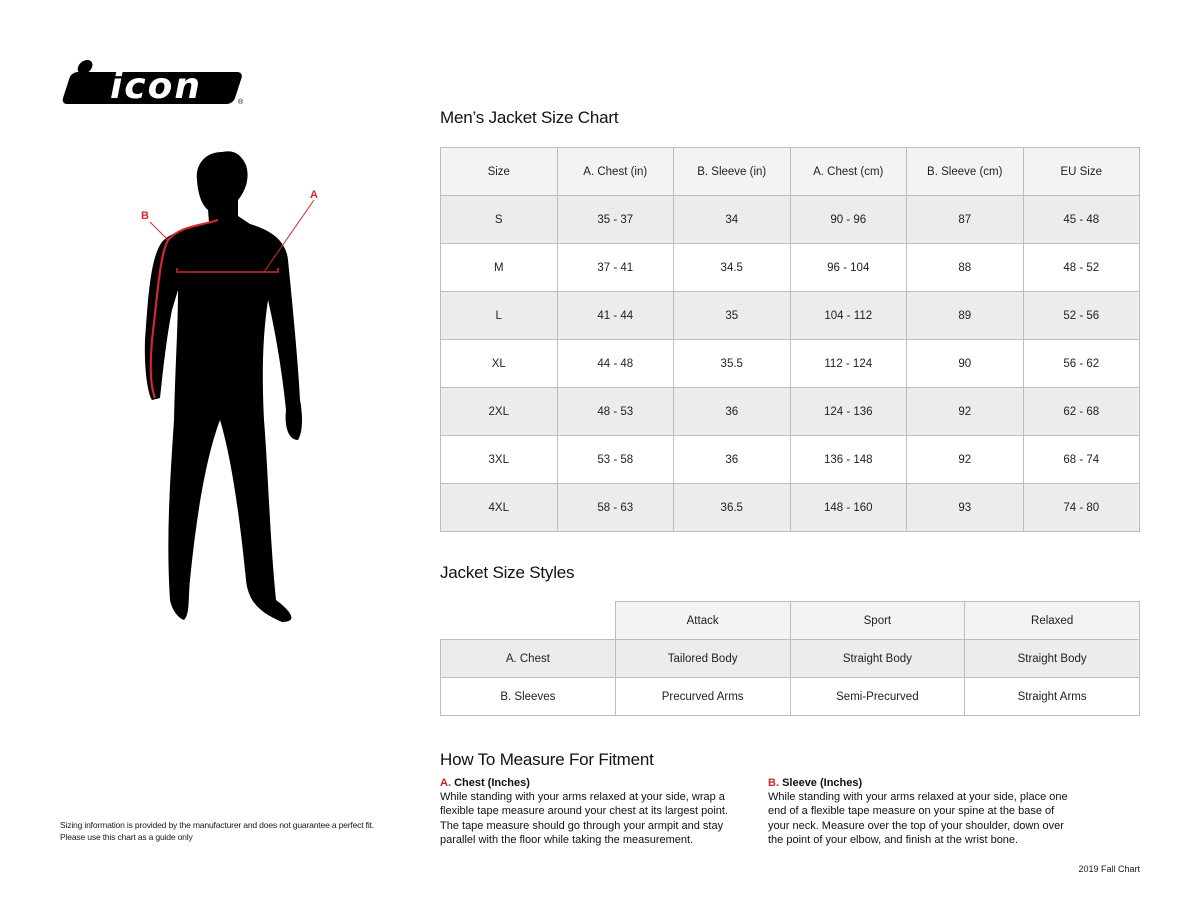 This screenshot has width=1200, height=900. I want to click on table-cell: Precurved Arms, so click(702, 696).